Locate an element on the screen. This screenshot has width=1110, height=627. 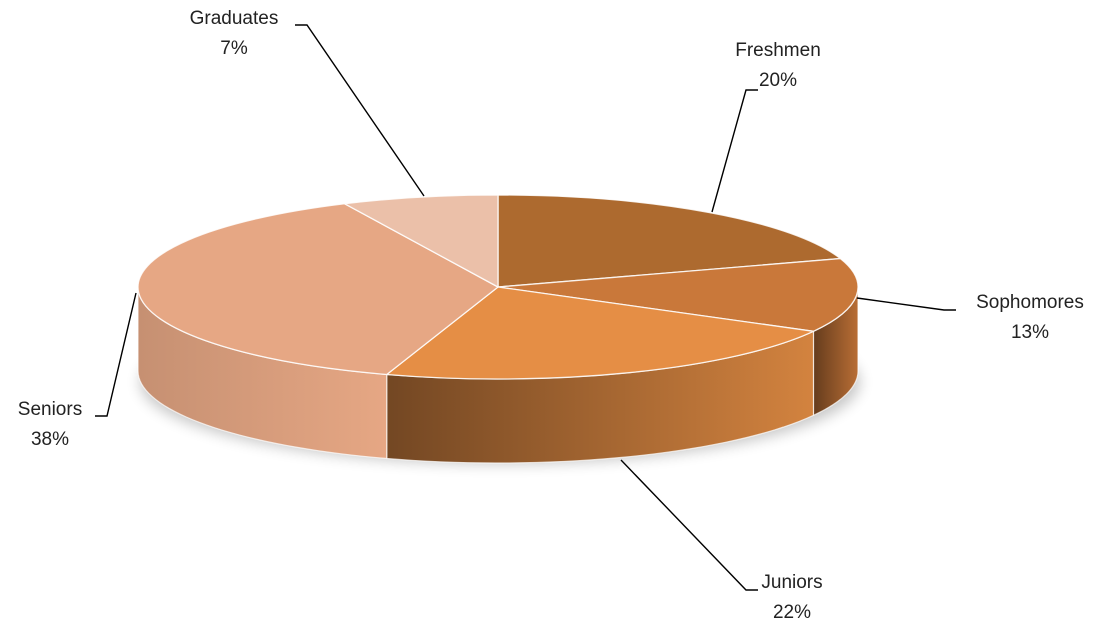
slice-value-sophomores: 13% is located at coordinates (1030, 332).